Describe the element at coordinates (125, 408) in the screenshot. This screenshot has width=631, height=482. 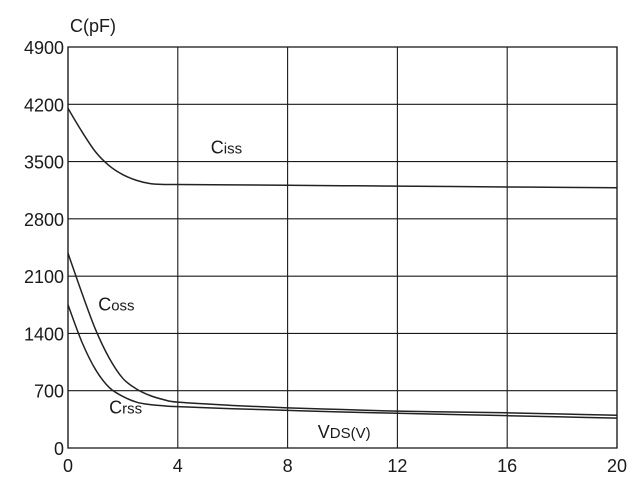
I see `annotation-crss: Crss` at that location.